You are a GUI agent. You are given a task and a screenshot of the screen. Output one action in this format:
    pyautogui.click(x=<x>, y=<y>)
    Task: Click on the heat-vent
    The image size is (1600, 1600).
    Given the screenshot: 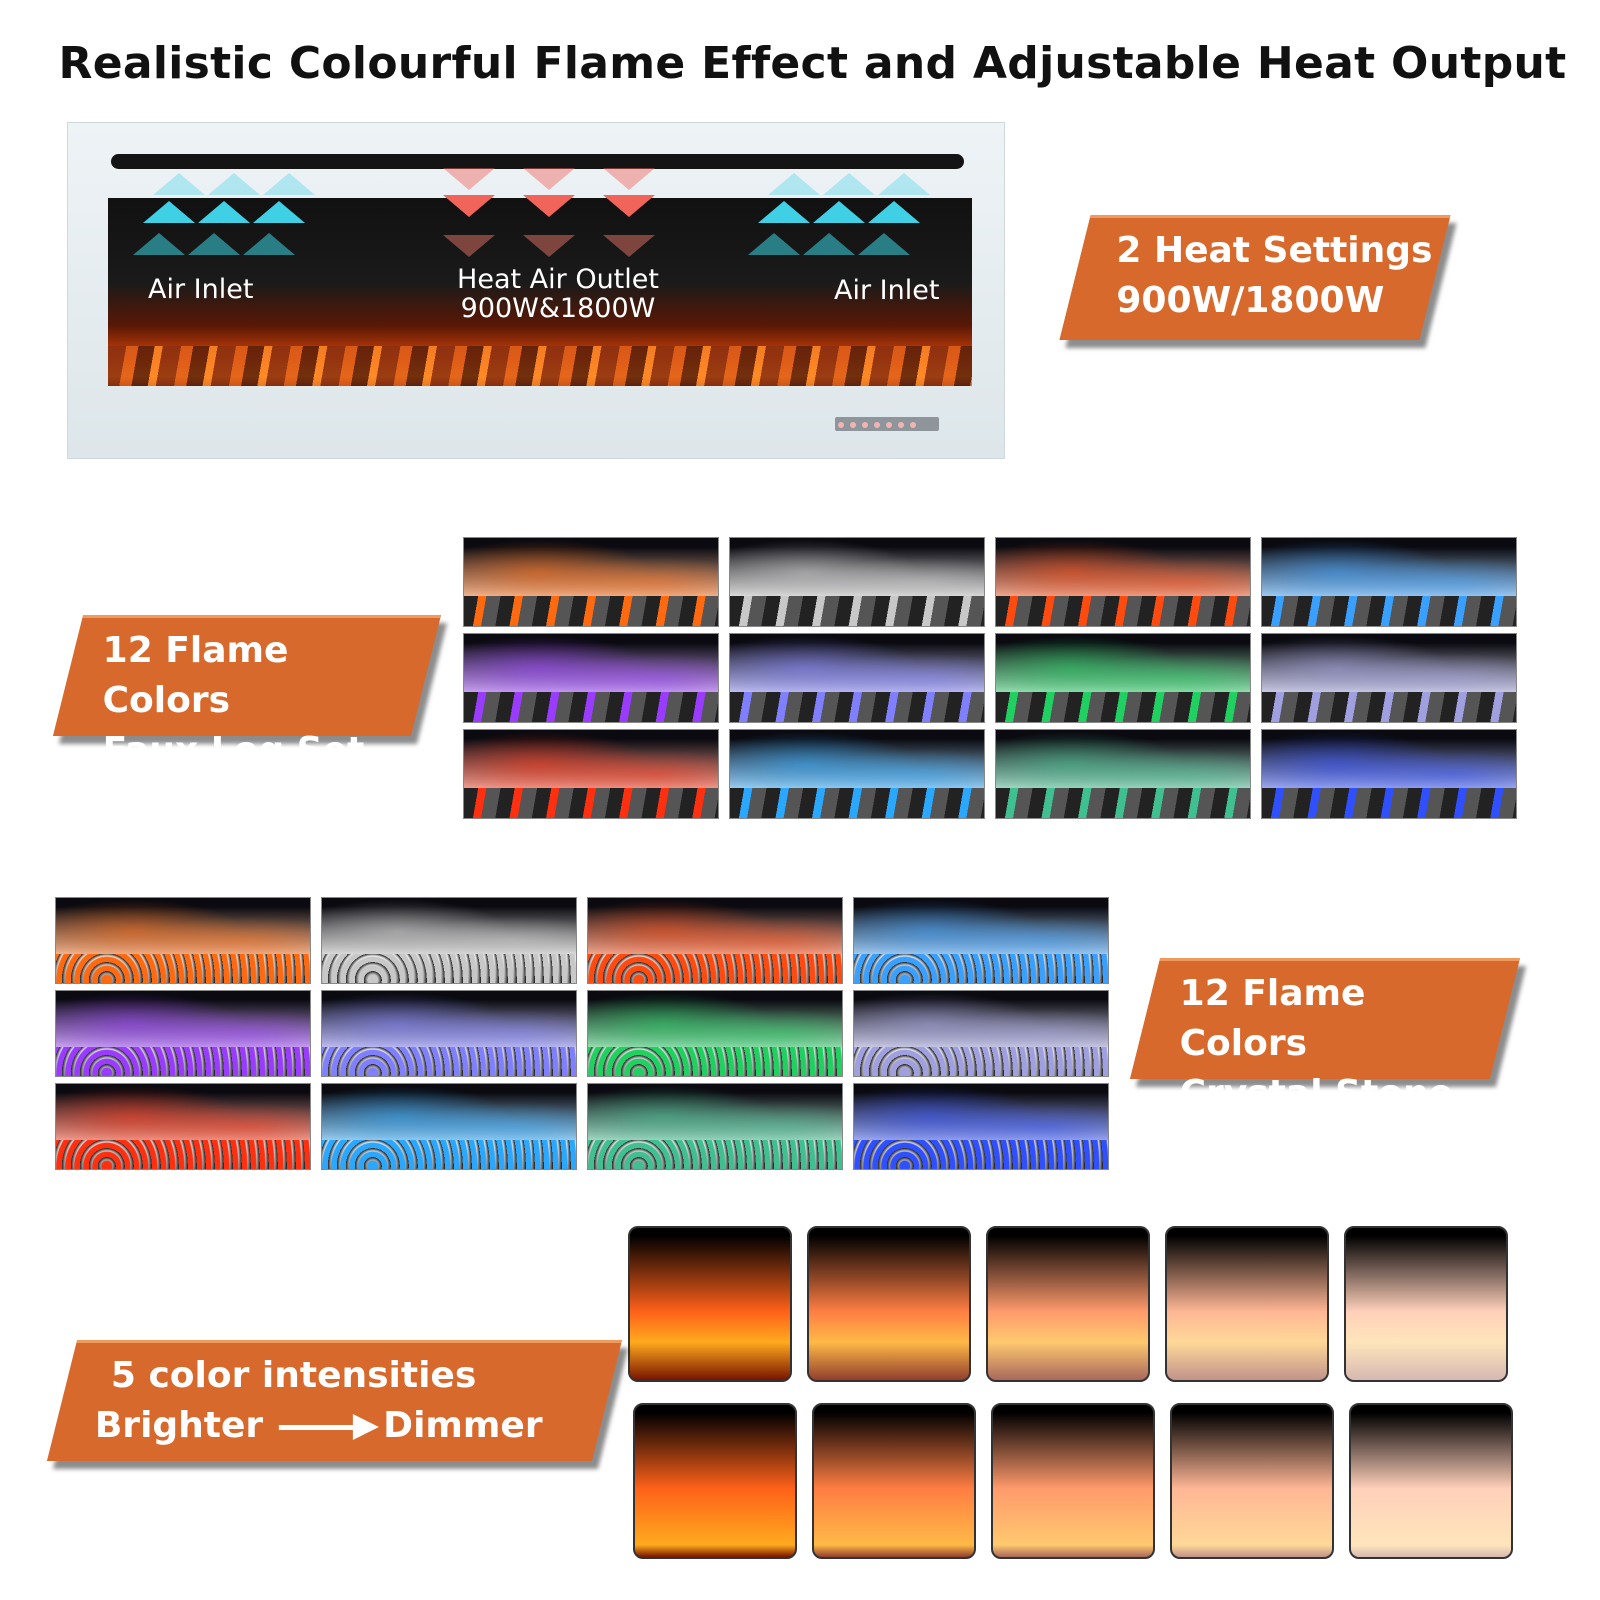 What is the action you would take?
    pyautogui.click(x=537, y=161)
    